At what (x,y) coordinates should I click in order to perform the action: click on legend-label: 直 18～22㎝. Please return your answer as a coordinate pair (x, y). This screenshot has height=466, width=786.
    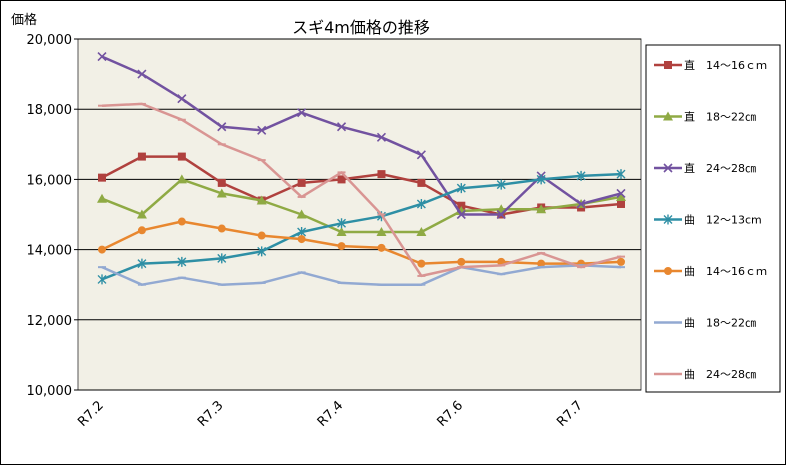
    Looking at the image, I should click on (720, 117).